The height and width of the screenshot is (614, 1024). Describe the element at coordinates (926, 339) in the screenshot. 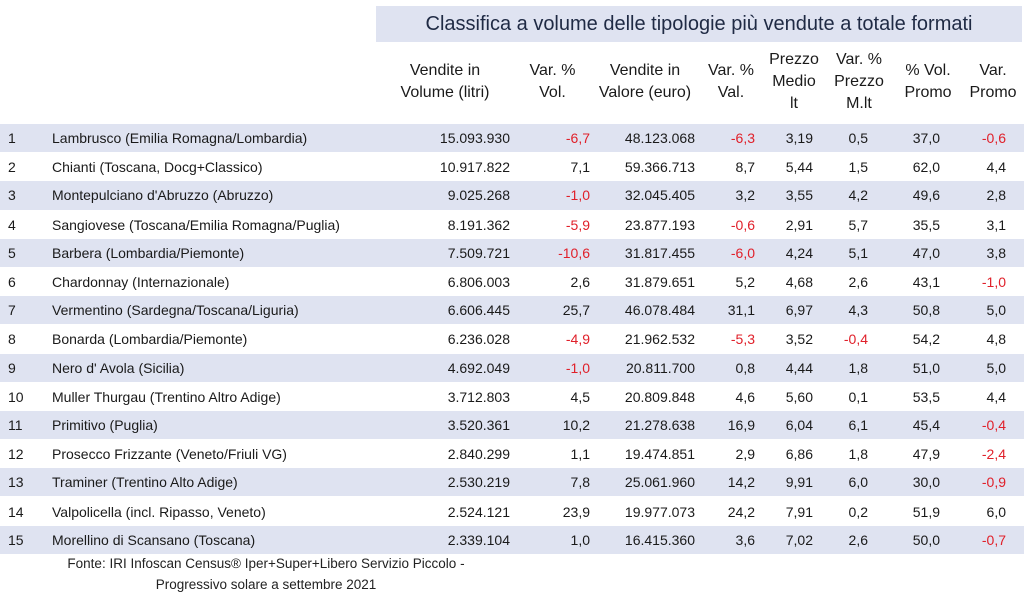

I see `promo-cell: 54,2` at that location.